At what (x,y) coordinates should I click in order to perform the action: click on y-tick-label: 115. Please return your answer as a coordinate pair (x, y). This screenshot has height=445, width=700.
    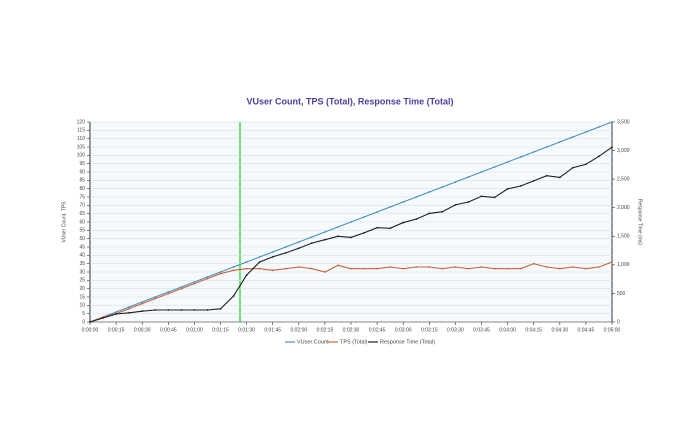
    Looking at the image, I should click on (81, 131).